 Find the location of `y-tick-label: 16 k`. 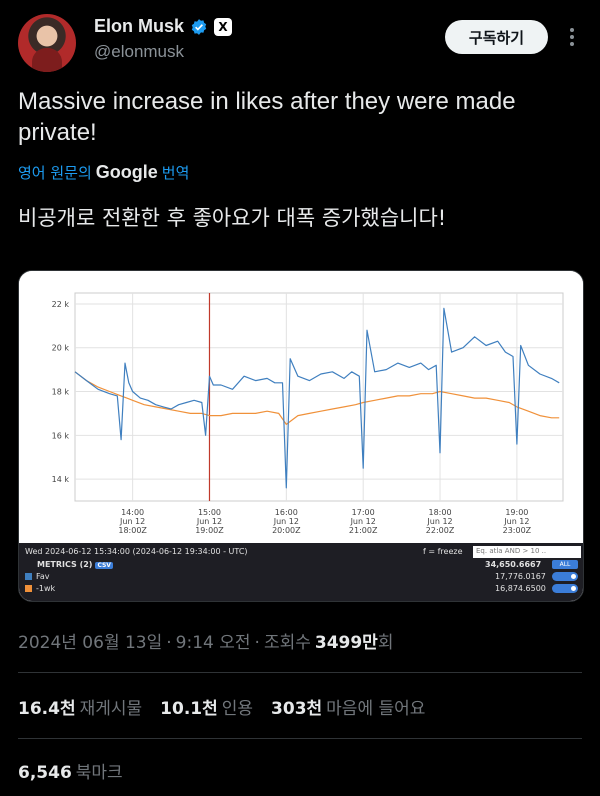

y-tick-label: 16 k is located at coordinates (61, 435).